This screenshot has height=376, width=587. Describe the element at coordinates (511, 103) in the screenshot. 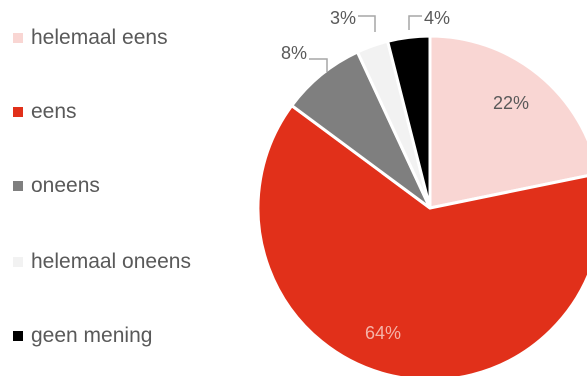

I see `data-label: 22%` at that location.